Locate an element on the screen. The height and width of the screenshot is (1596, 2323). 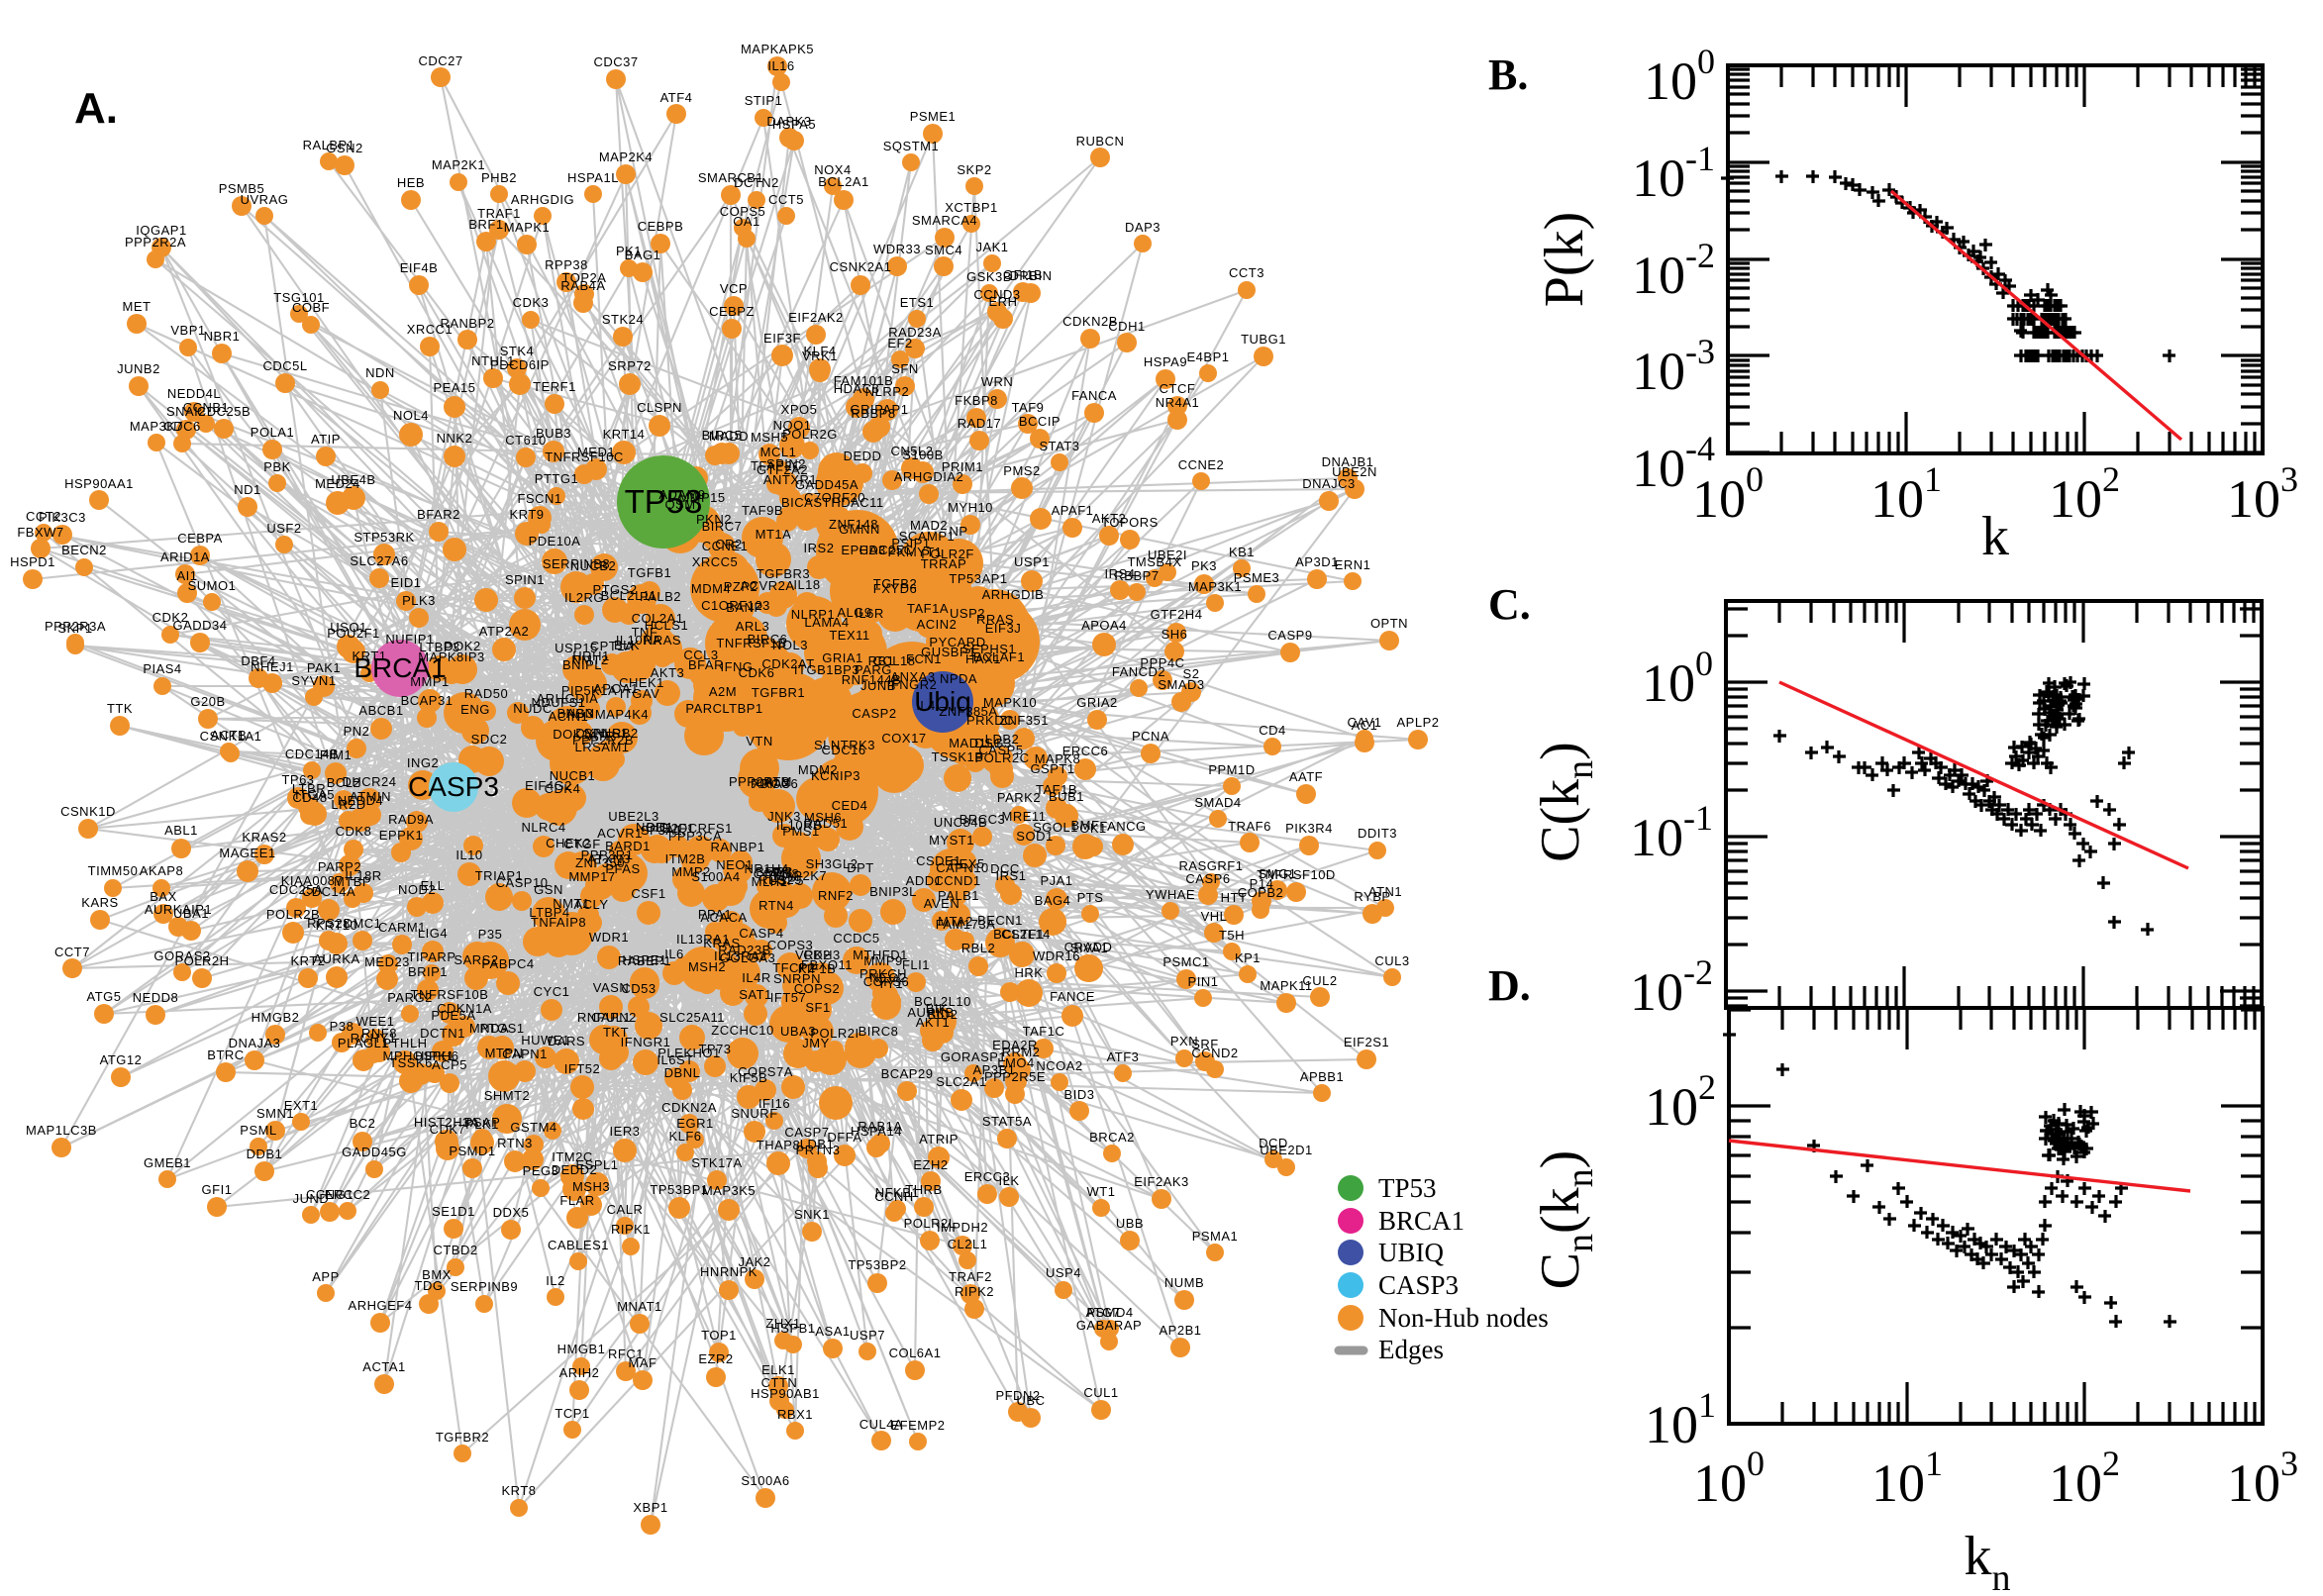
svg-text: KB1 is located at coordinates (1242, 552).